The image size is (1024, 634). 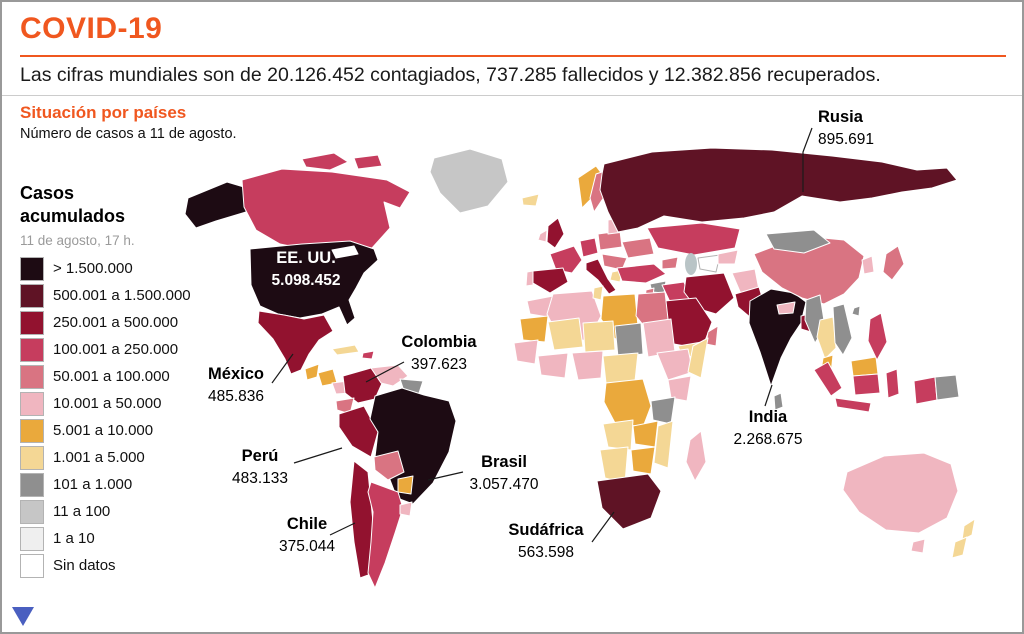 What do you see at coordinates (512, 95) in the screenshot?
I see `header-divider` at bounding box center [512, 95].